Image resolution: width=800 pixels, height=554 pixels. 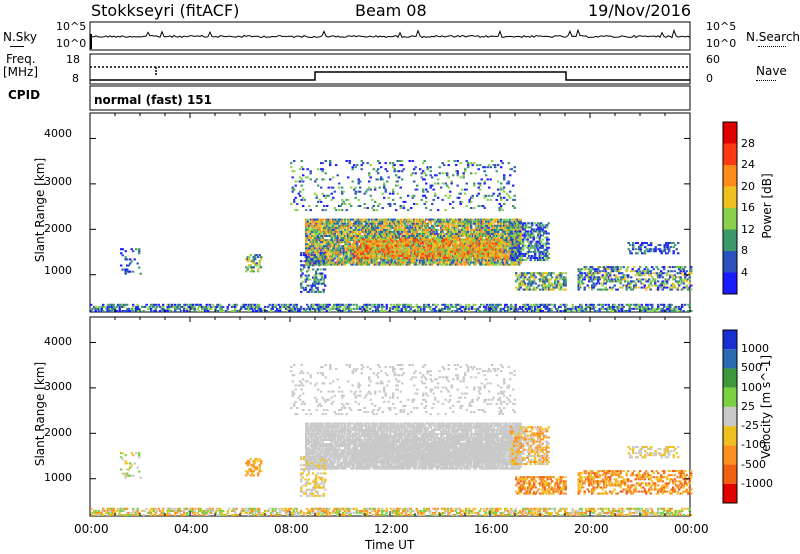 I want to click on power-cell-1972, so click(x=390, y=264).